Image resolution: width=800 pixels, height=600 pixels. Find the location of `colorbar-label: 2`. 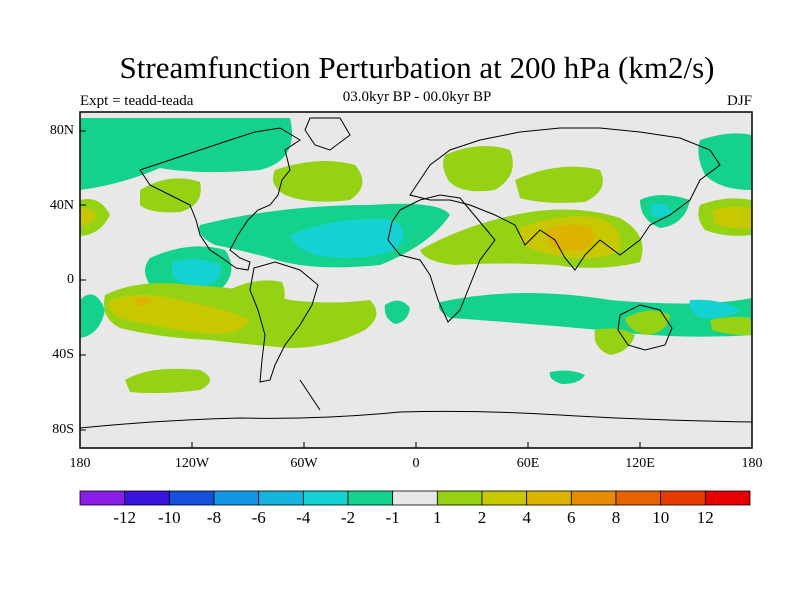

colorbar-label: 2 is located at coordinates (482, 517).